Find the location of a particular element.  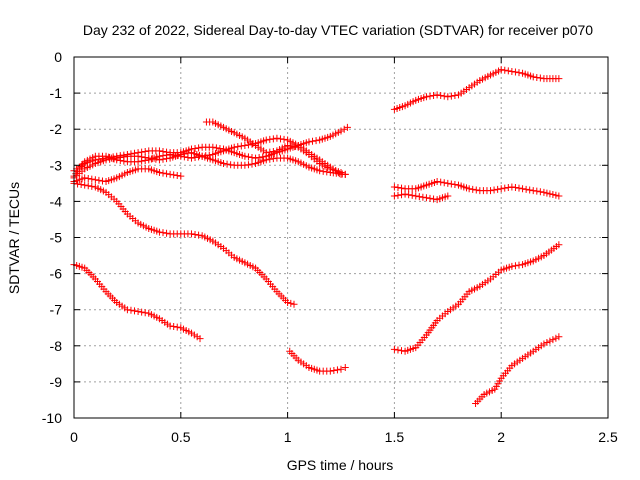

y-tick-label: -7 is located at coordinates (56, 310).